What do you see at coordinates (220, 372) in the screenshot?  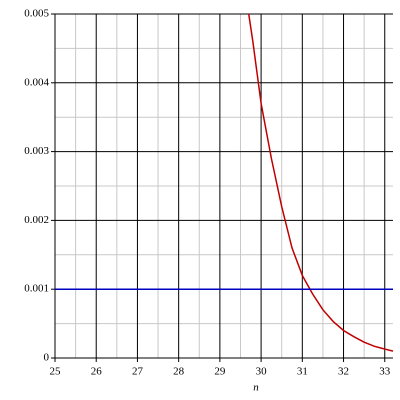 I see `x-tick-label: 29` at bounding box center [220, 372].